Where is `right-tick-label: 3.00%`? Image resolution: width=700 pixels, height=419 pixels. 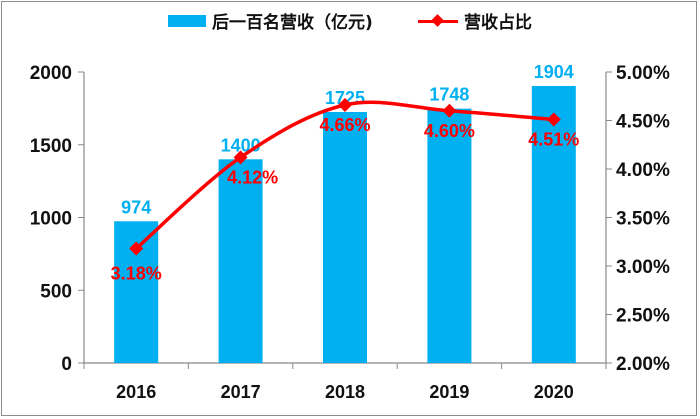
right-tick-label: 3.00% is located at coordinates (643, 267).